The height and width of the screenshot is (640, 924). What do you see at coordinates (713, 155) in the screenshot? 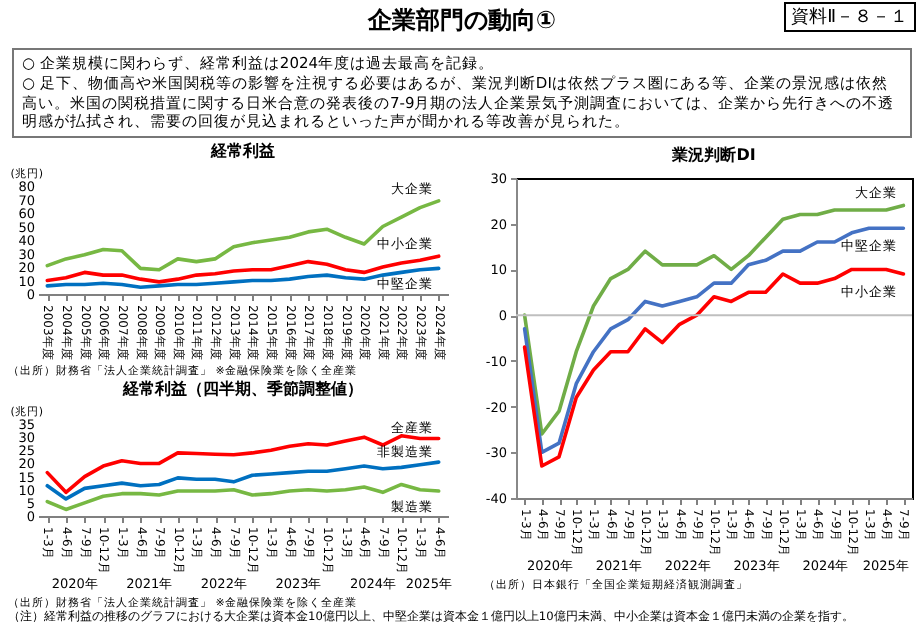
I see `chart-title: 業況判断DI` at bounding box center [713, 155].